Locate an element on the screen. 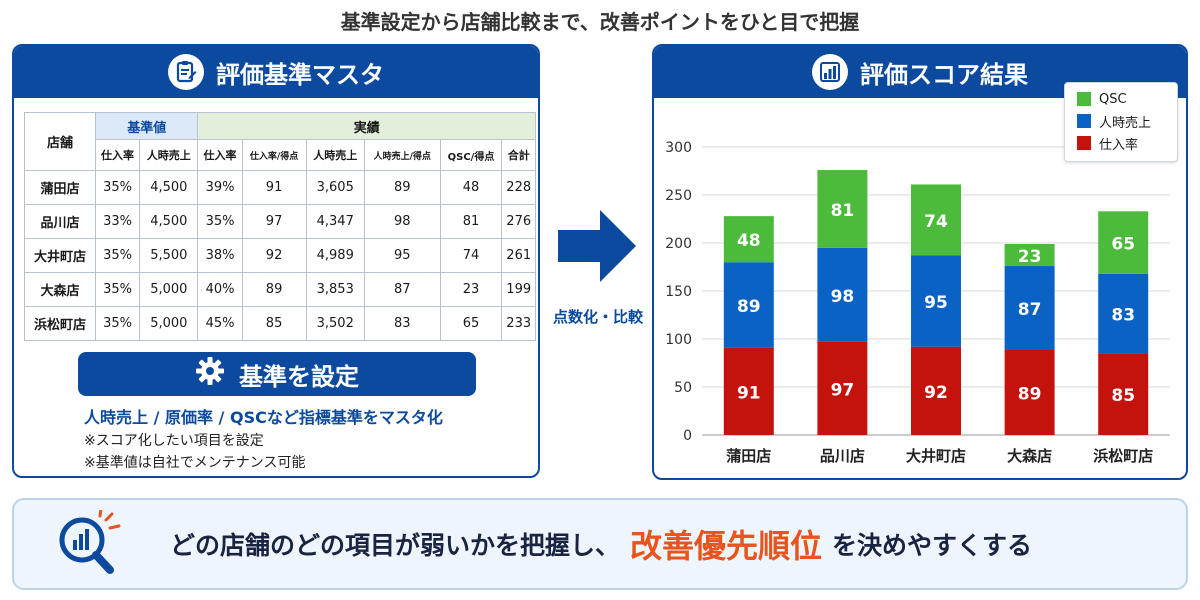 The height and width of the screenshot is (600, 1200). store-cell: 大井町店 is located at coordinates (60, 255).